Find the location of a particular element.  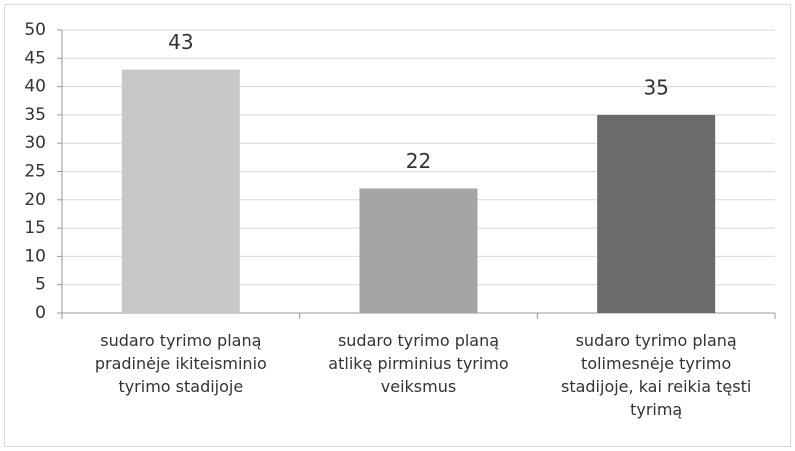

data-label: 35 is located at coordinates (655, 87).